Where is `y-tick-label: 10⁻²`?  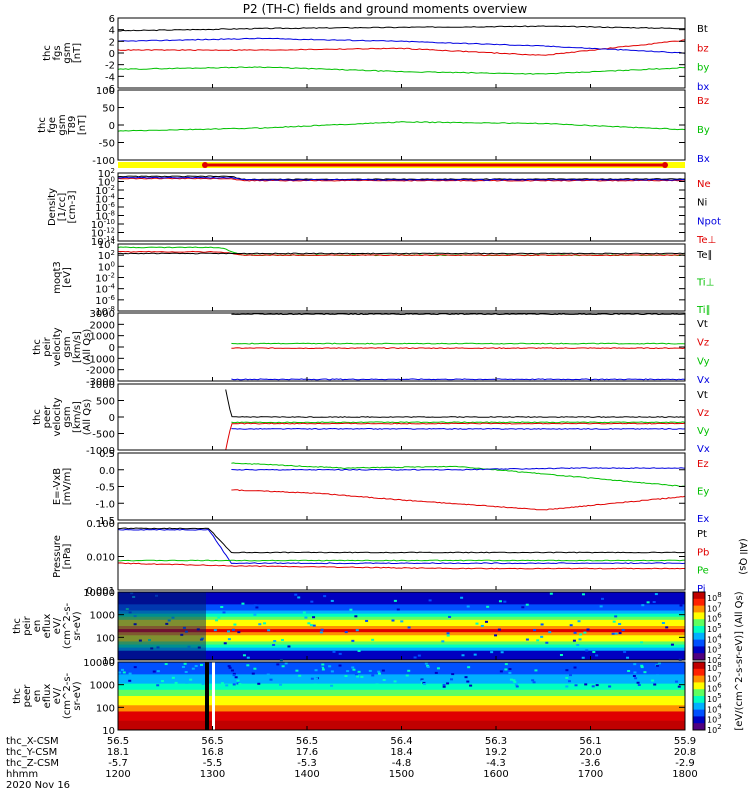
y-tick-label: 10⁻² is located at coordinates (105, 190).